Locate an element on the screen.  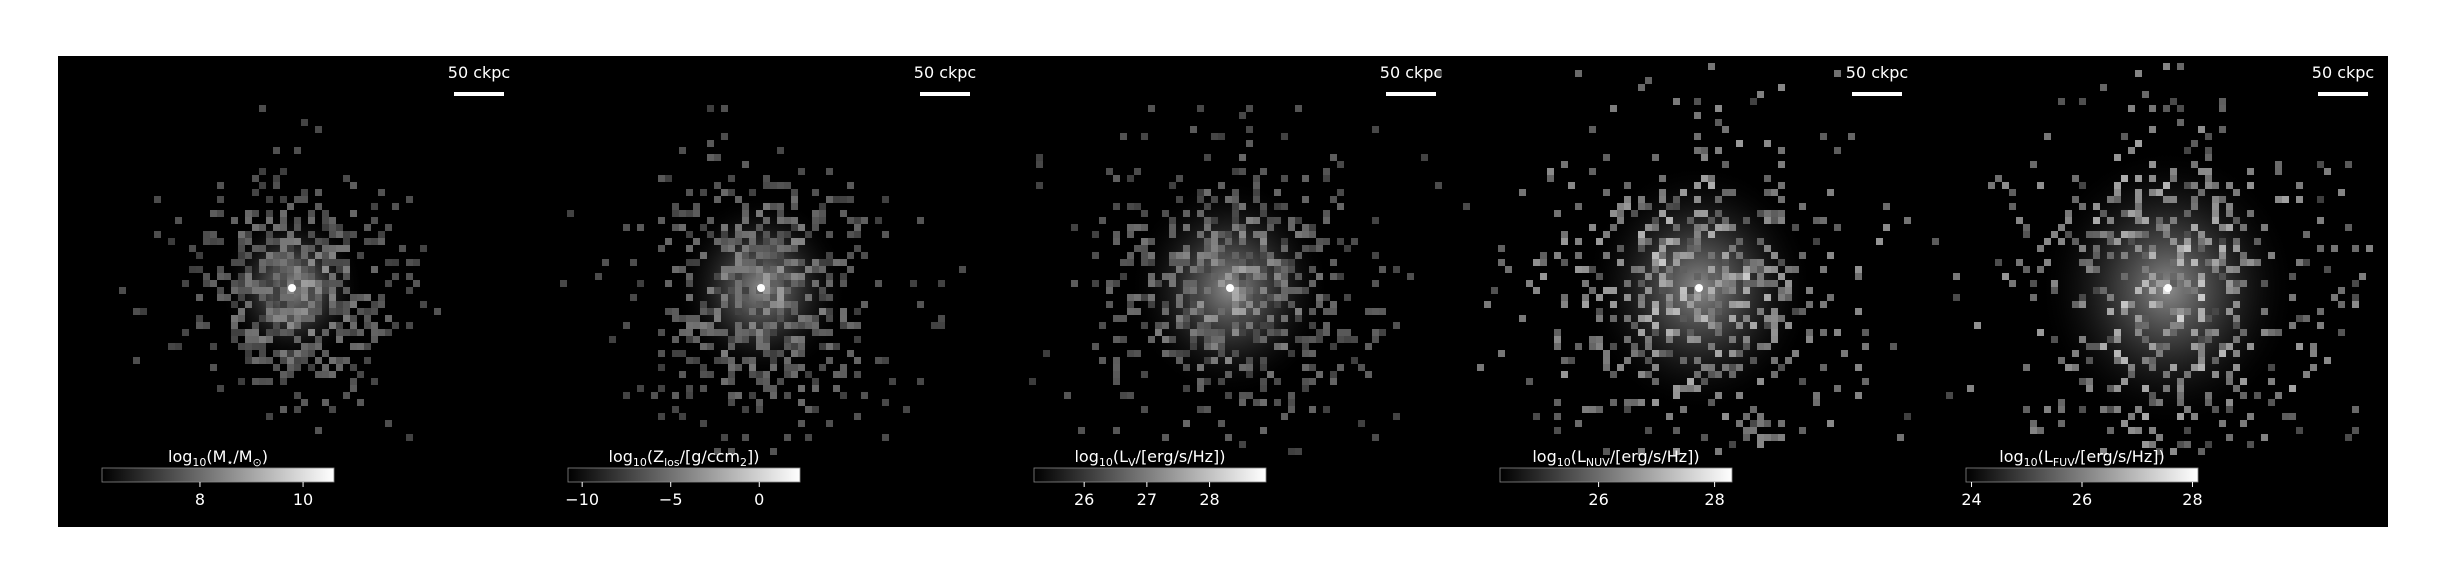
colorbar is located at coordinates (1616, 475).